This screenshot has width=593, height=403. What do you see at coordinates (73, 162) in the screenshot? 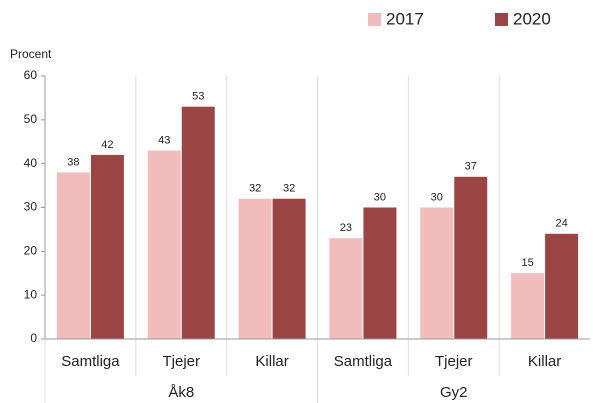
I see `data-label: 38` at bounding box center [73, 162].